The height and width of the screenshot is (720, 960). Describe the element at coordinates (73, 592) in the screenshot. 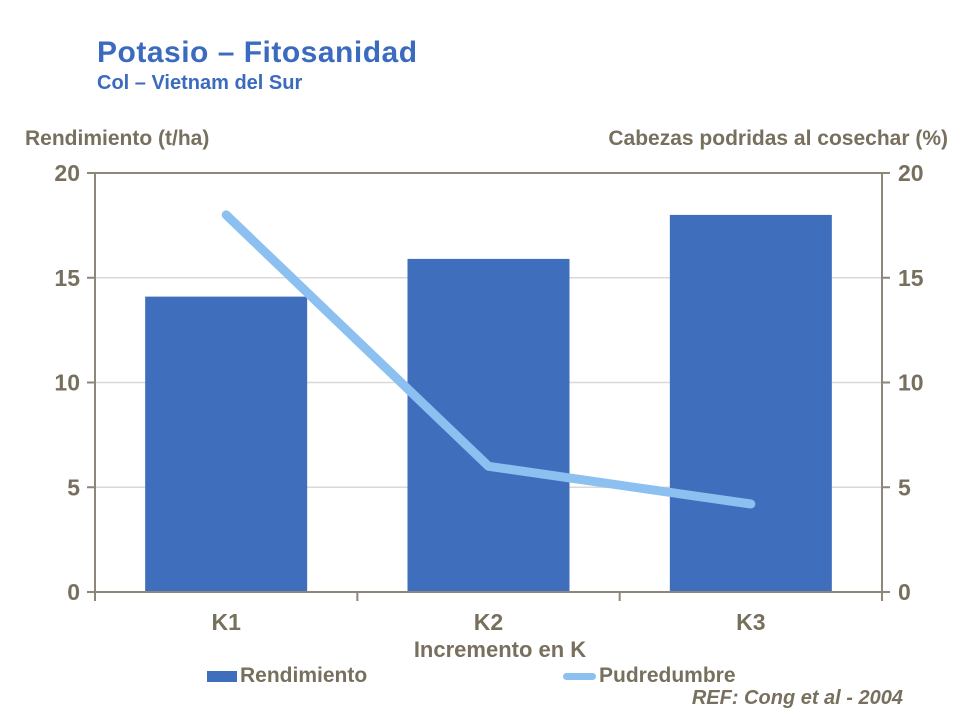

I see `left-tick-label-0: 0` at that location.